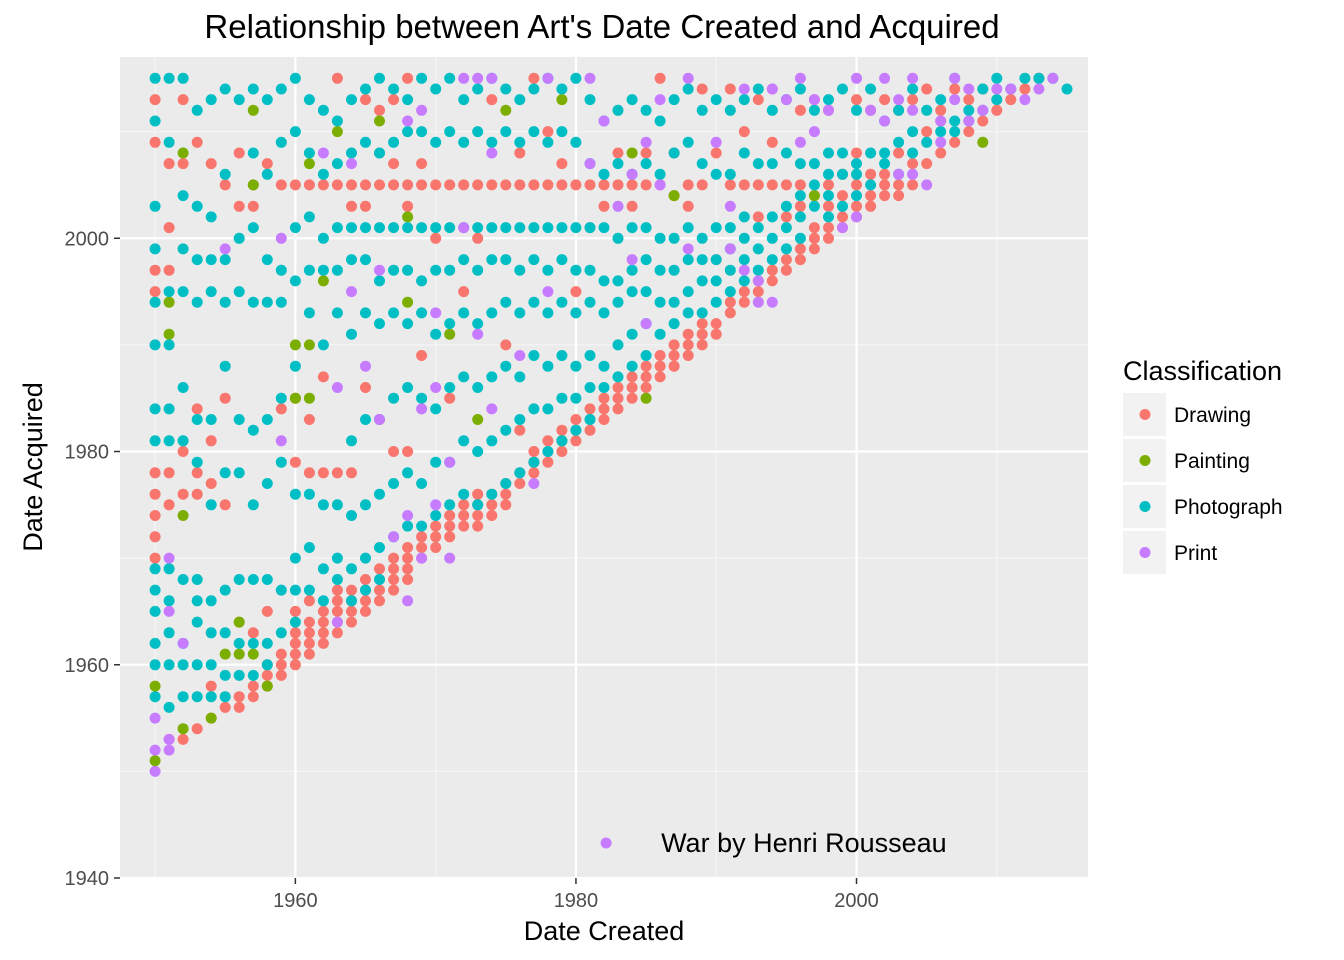  What do you see at coordinates (773, 843) in the screenshot?
I see `annotation: War by Henri Rousseau` at bounding box center [773, 843].